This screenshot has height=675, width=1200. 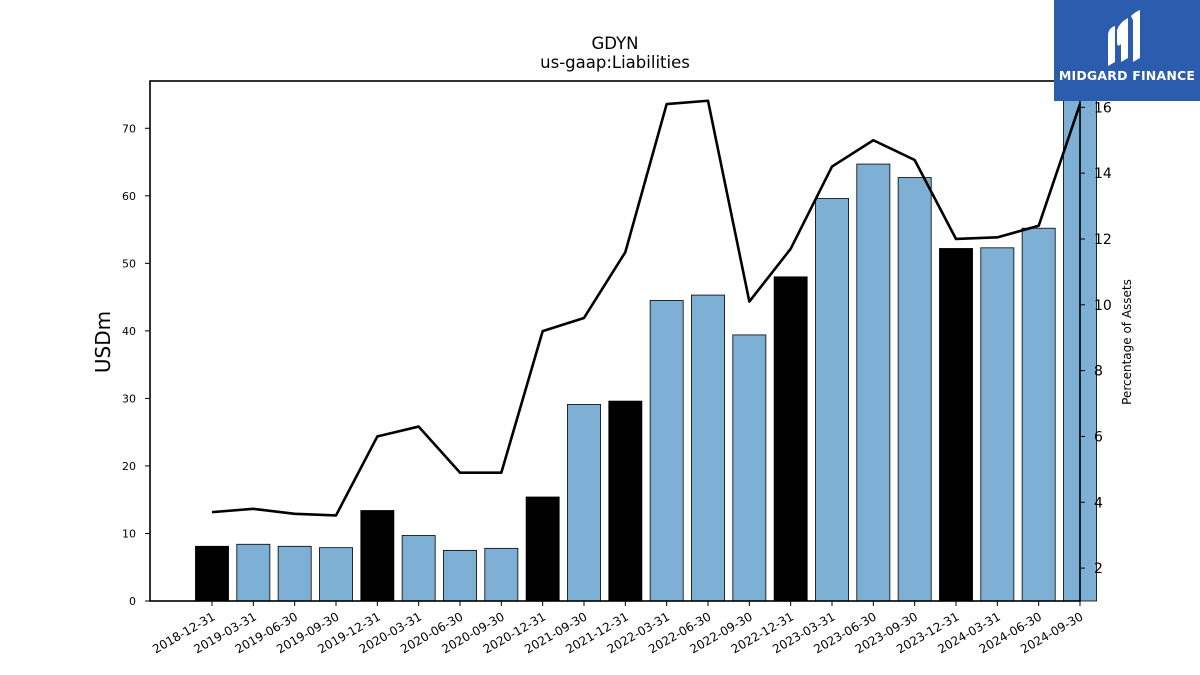 What do you see at coordinates (129, 263) in the screenshot?
I see `y-tick-label: 50` at bounding box center [129, 263].